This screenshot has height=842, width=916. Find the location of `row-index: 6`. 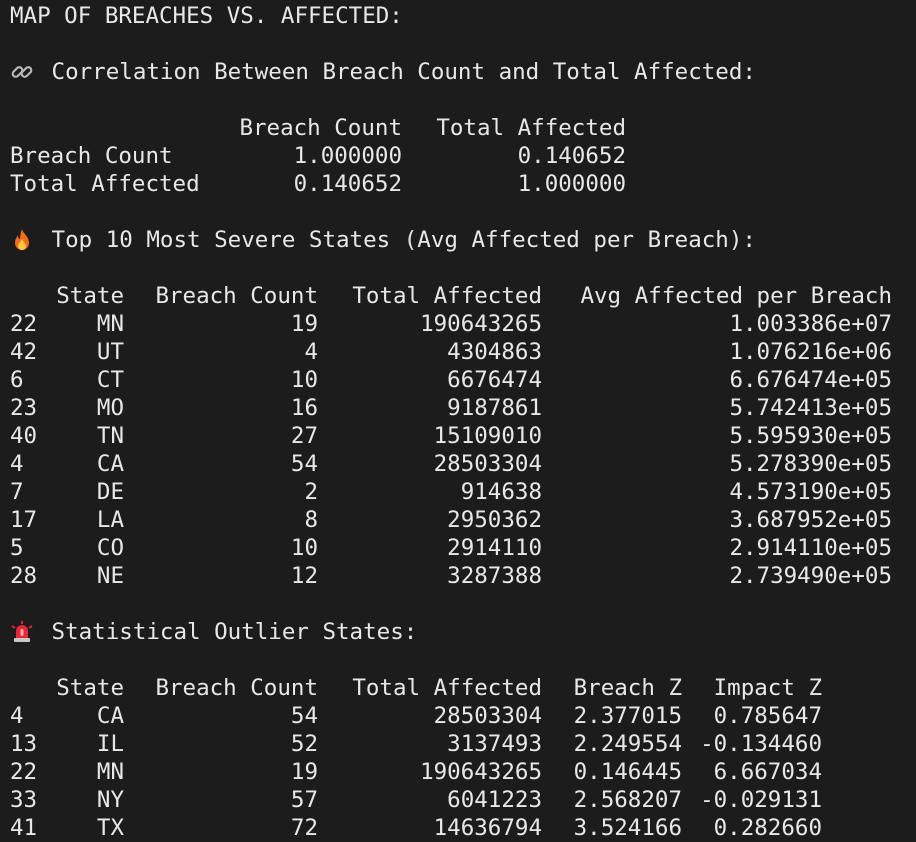

row-index: 6 is located at coordinates (17, 380).